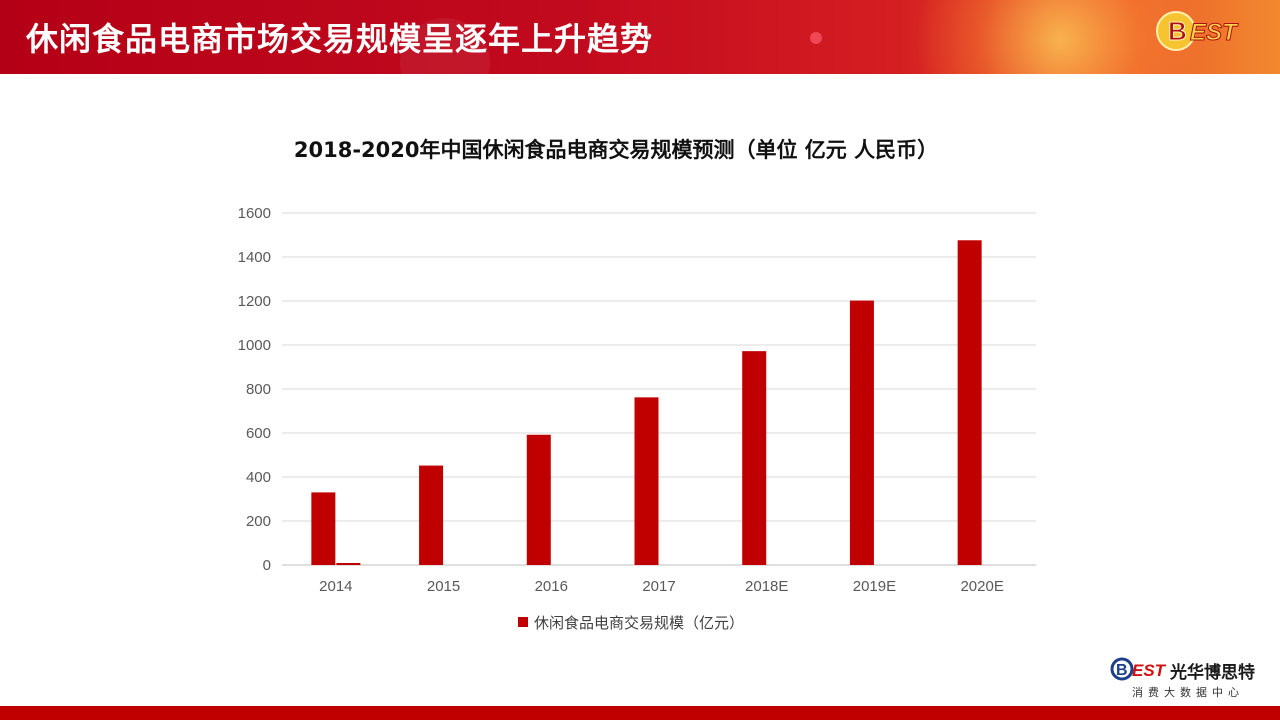 This screenshot has width=1280, height=720. Describe the element at coordinates (258, 389) in the screenshot. I see `y-tick-label: 800` at that location.